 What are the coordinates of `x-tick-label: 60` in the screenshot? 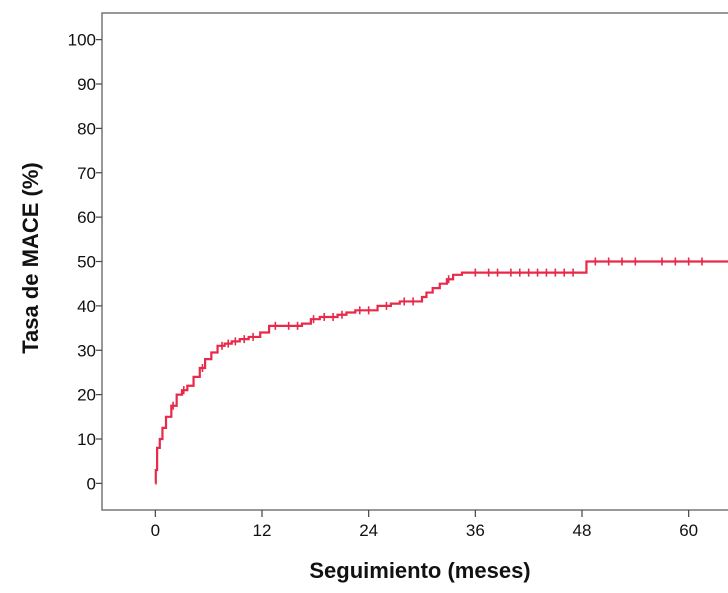 It's located at (688, 530).